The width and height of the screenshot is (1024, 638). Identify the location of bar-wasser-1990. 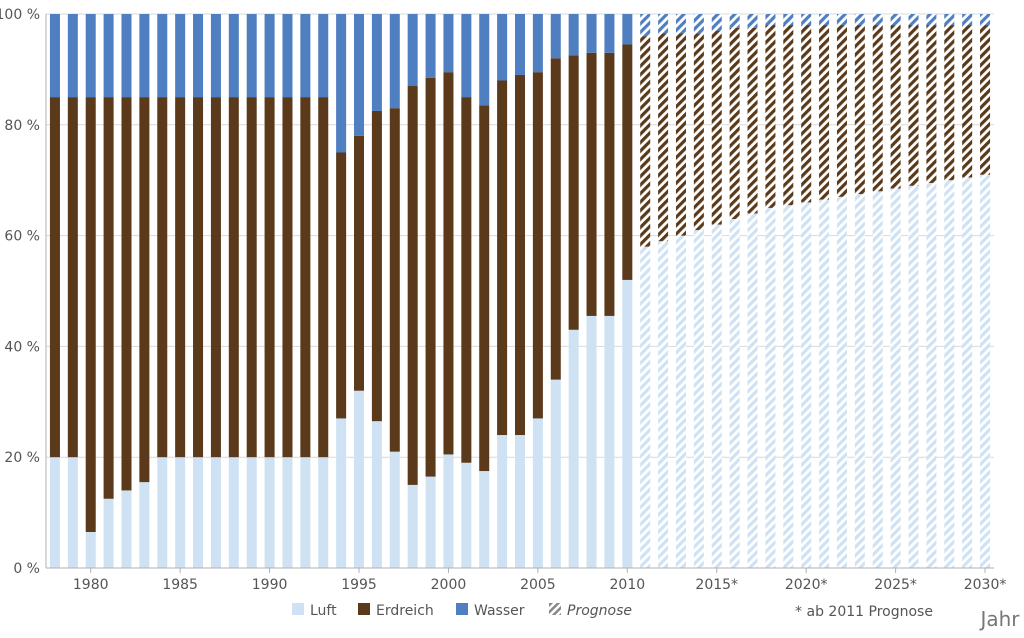
(269, 56).